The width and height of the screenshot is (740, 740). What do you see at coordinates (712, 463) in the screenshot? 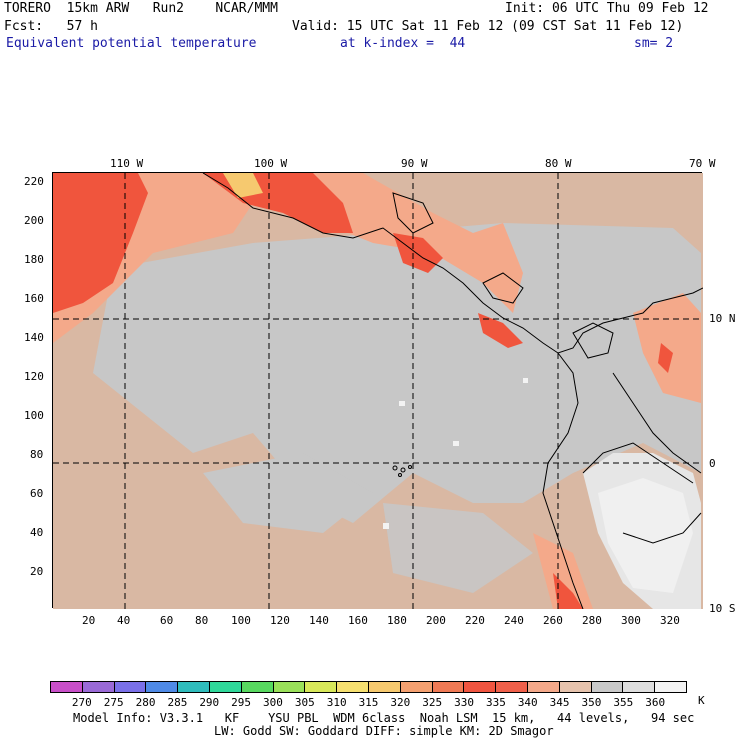
I see `lat-label-0: 0` at bounding box center [712, 463].